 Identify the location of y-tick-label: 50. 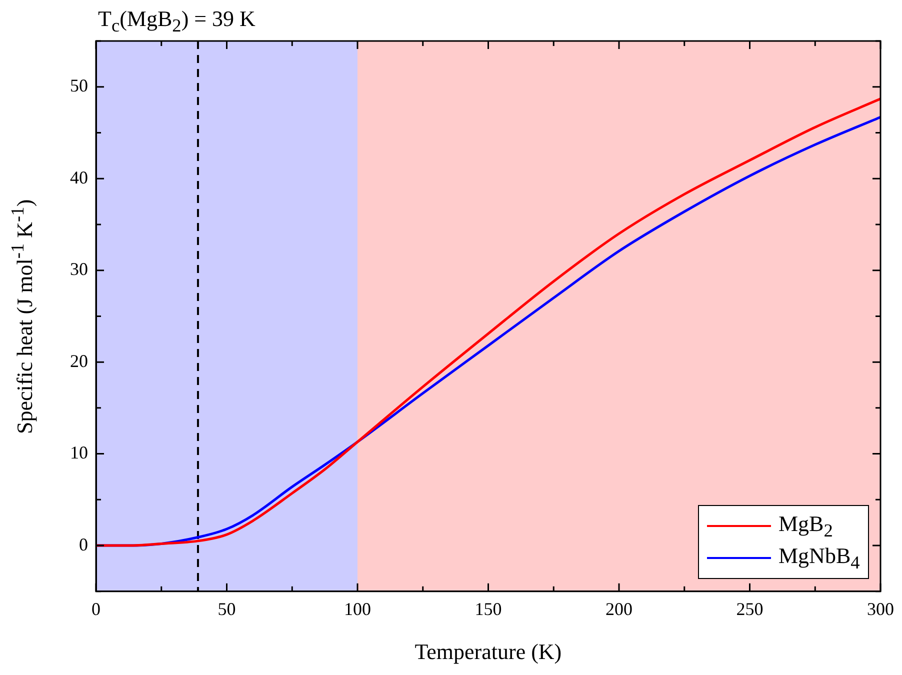
(79, 86).